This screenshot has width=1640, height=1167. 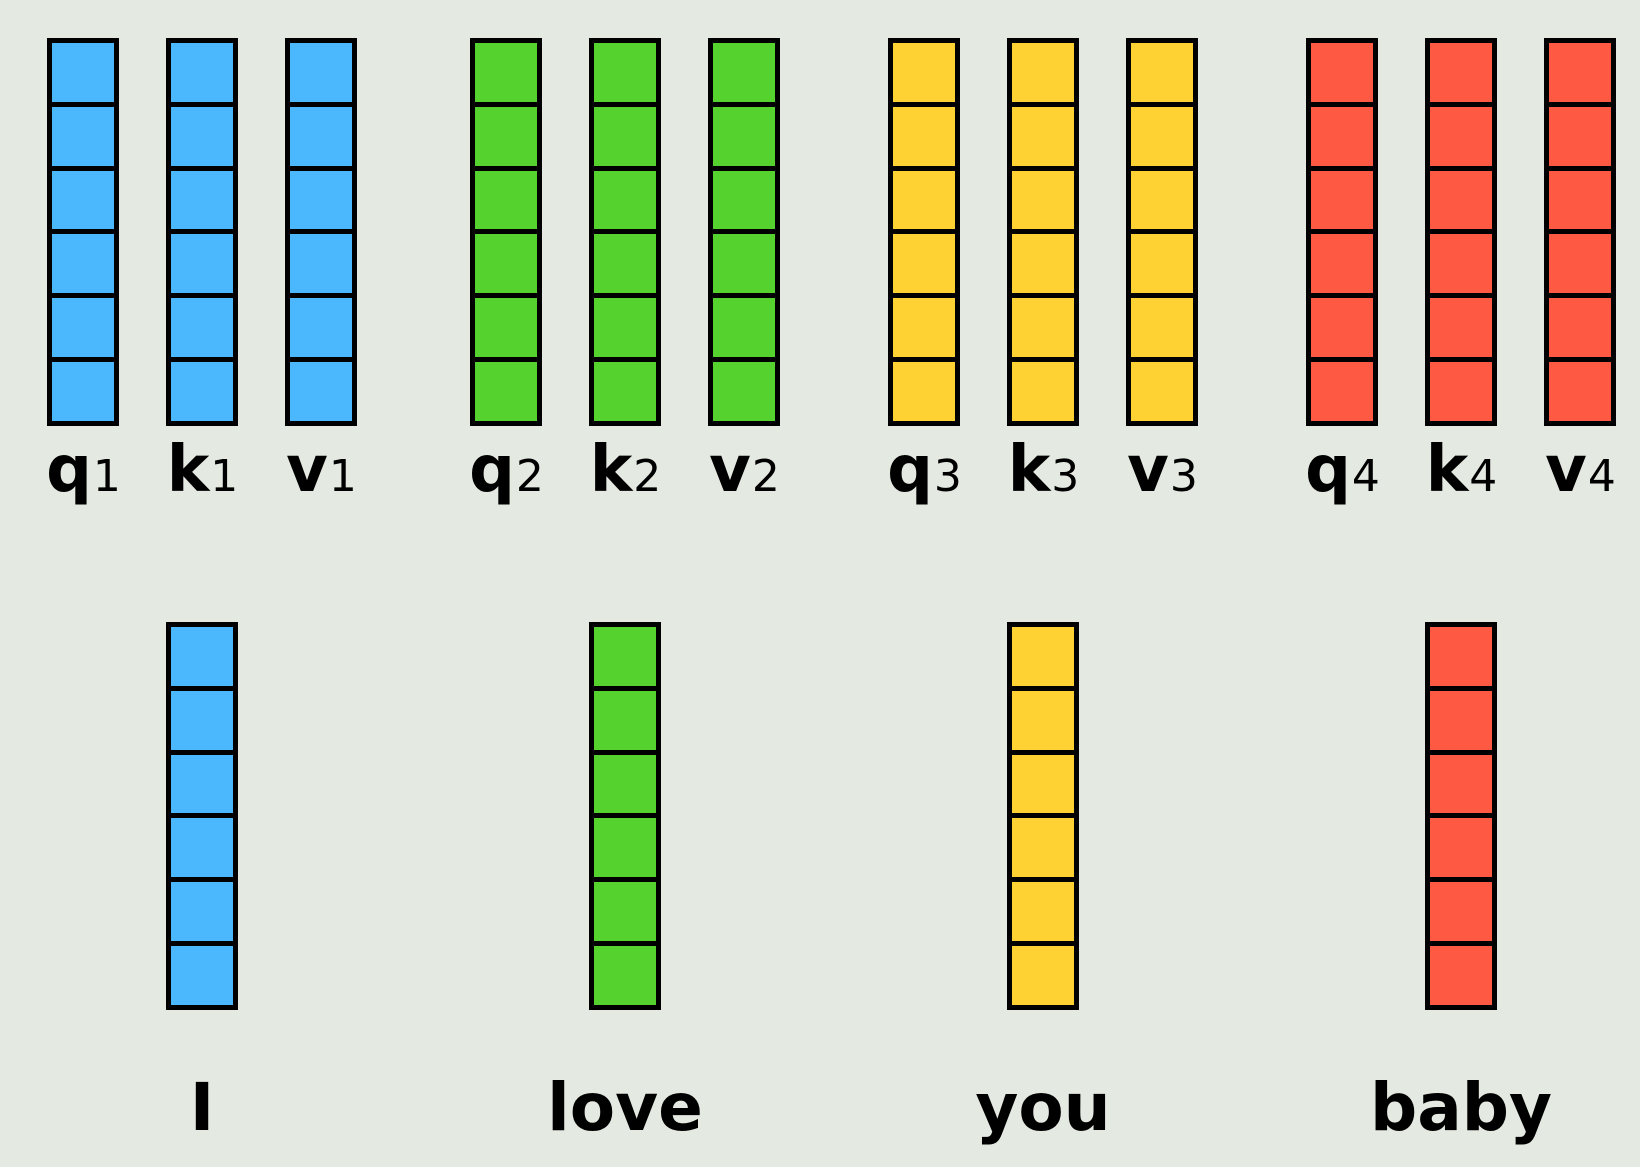 What do you see at coordinates (1043, 1107) in the screenshot?
I see `word-label-you: you` at bounding box center [1043, 1107].